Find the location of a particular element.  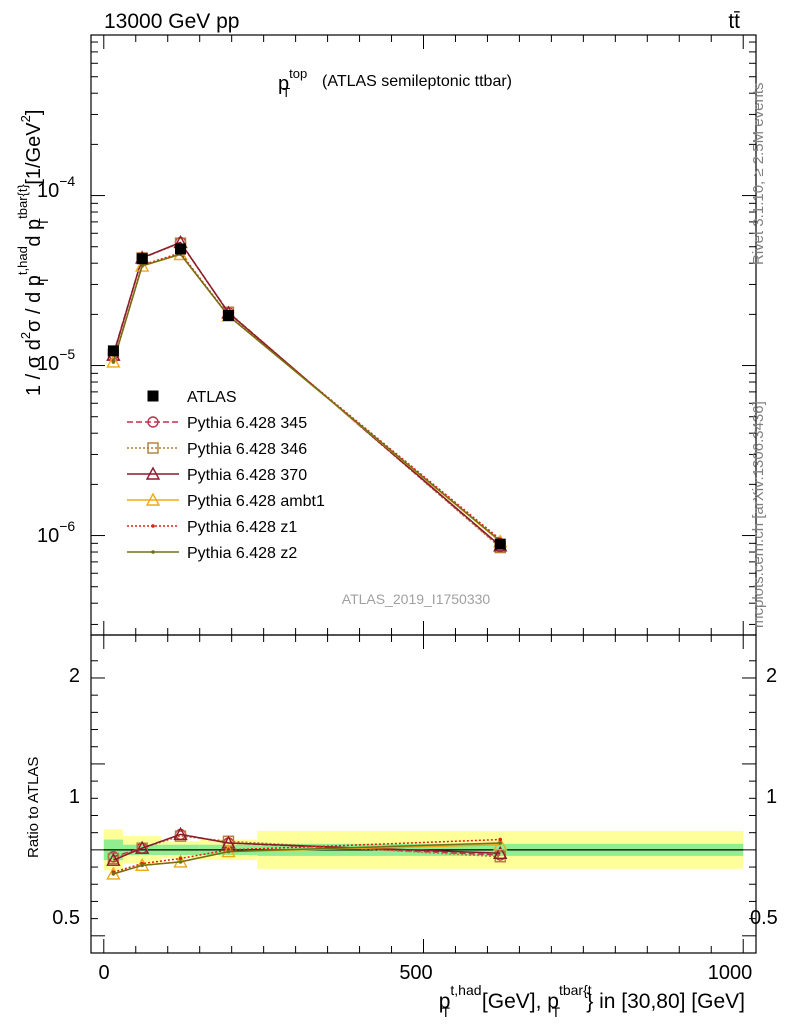

rivet-version-text: Rivet 3.1.10, ≥ 2.5M events is located at coordinates (758, 174).